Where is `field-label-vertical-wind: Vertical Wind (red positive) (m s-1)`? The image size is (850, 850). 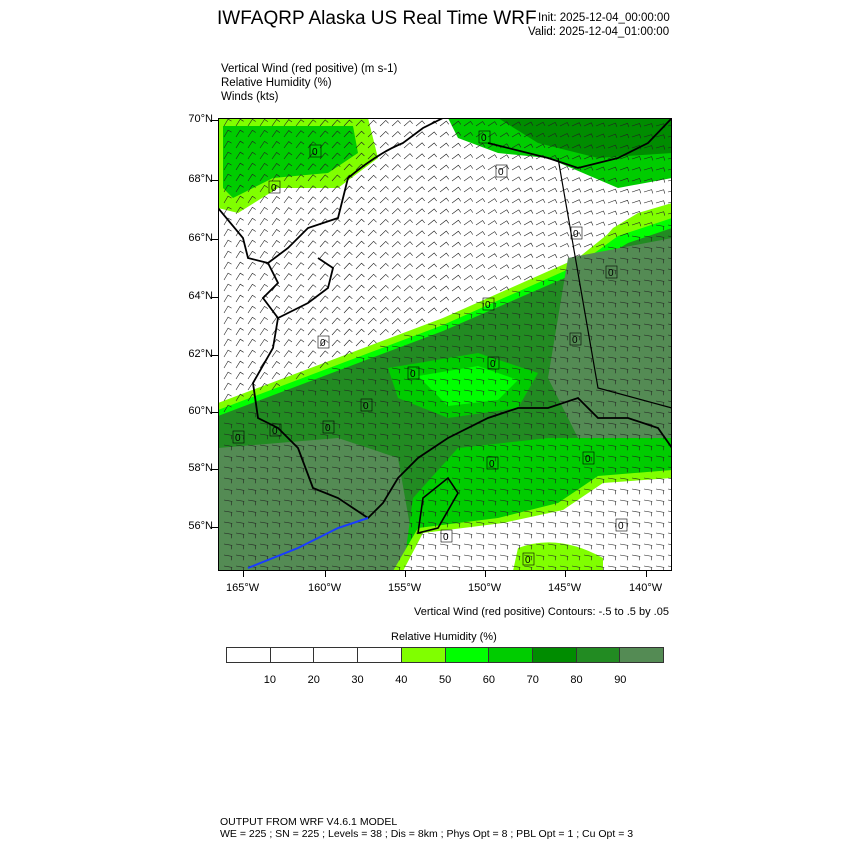 field-label-vertical-wind: Vertical Wind (red positive) (m s-1) is located at coordinates (309, 69).